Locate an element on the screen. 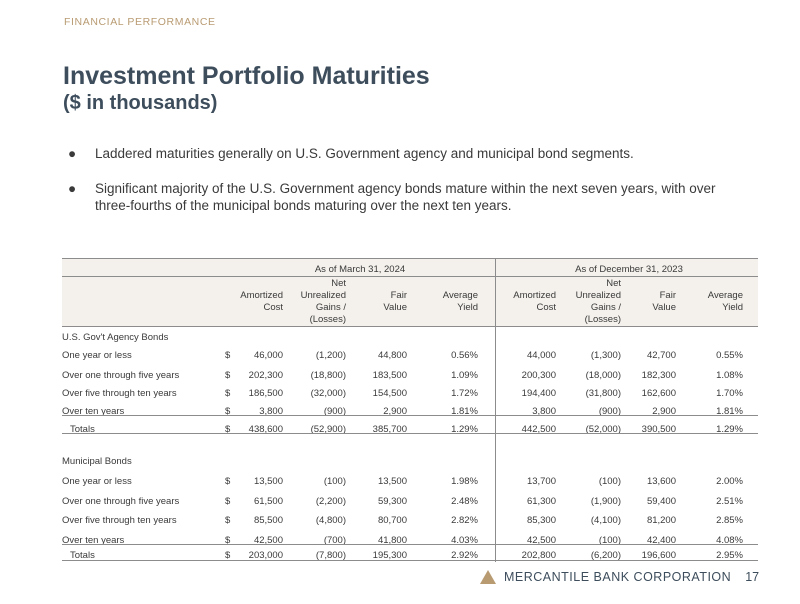 The image size is (800, 604). table-cell: (7,800) is located at coordinates (330, 555).